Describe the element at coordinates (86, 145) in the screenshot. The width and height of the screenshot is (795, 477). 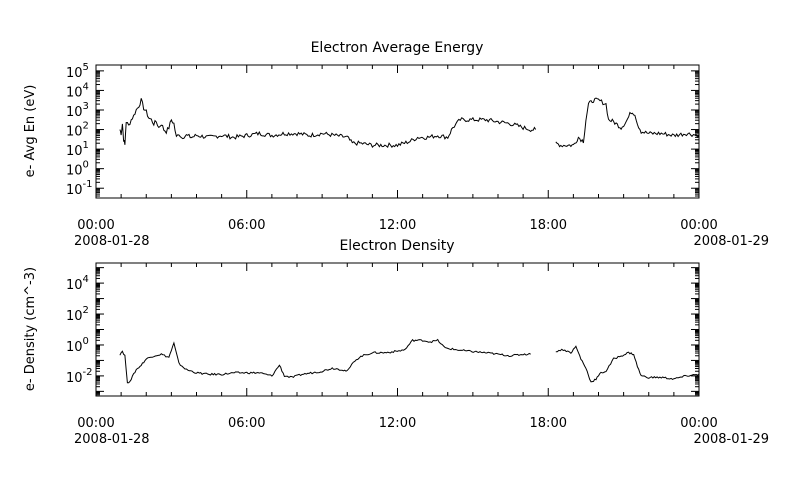
I see `energy-y-tick-exponent: 1` at that location.